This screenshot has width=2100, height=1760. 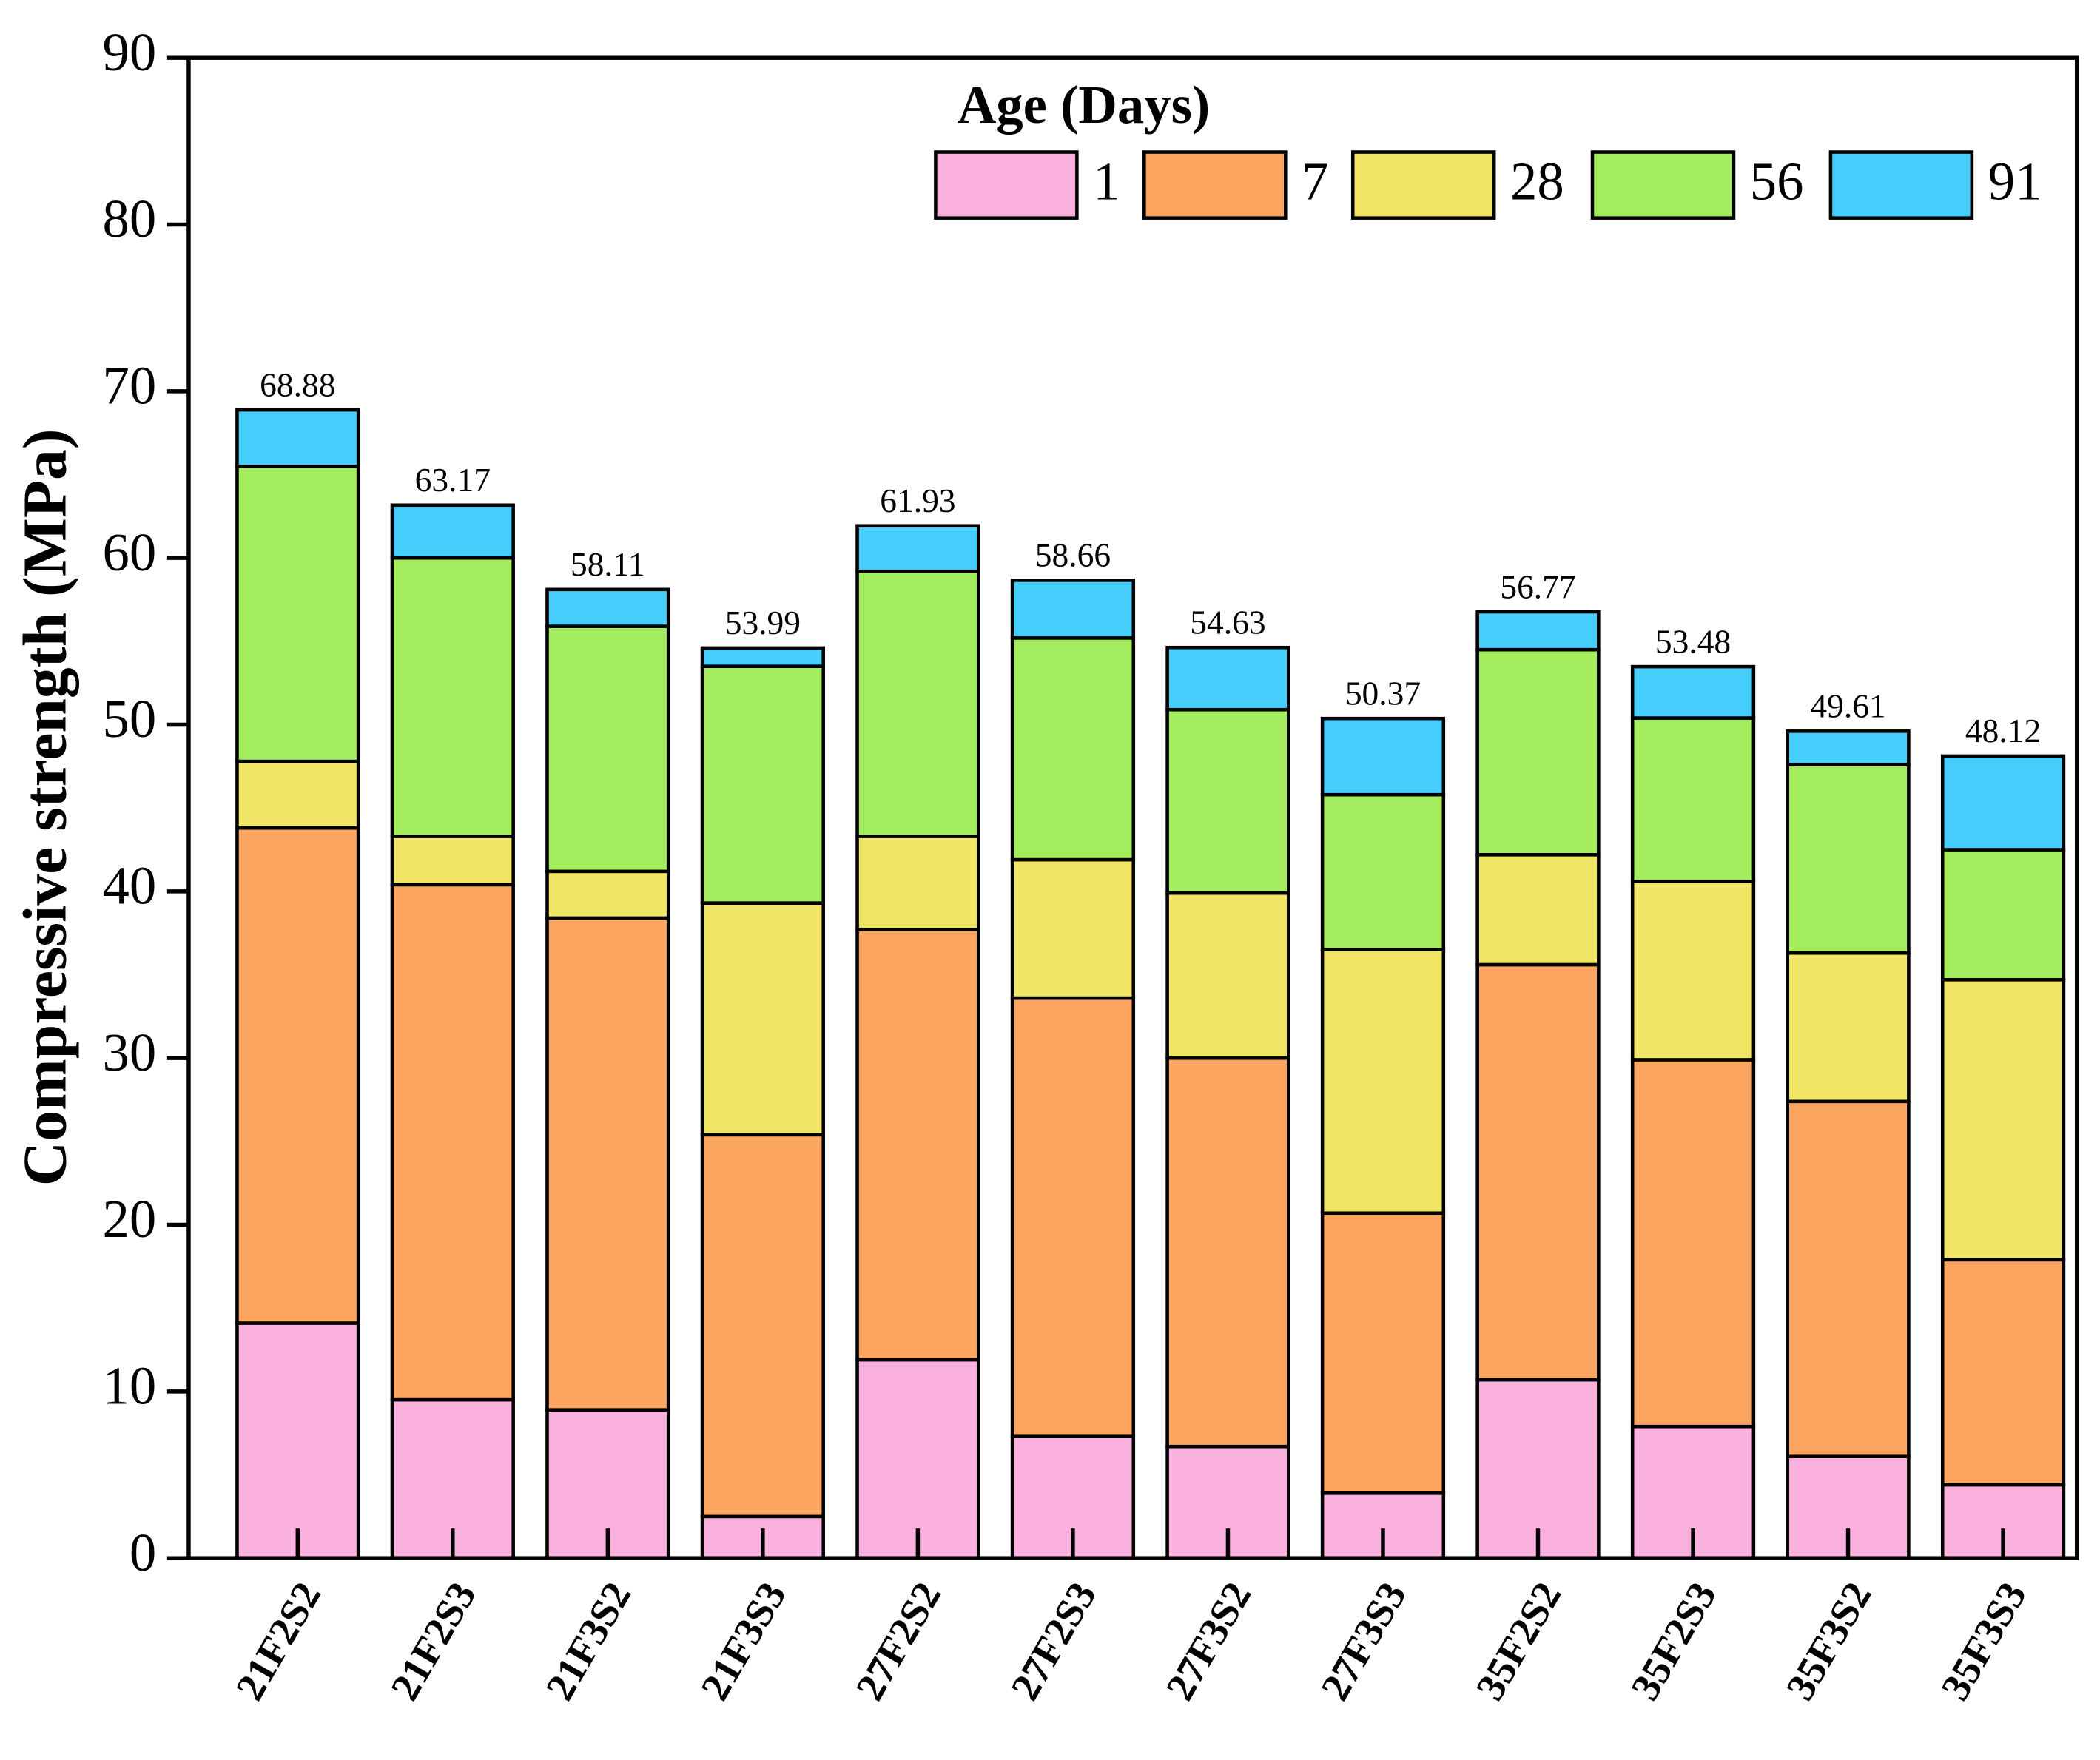 What do you see at coordinates (1053, 1640) in the screenshot?
I see `x-tick-label: 27F2S3` at bounding box center [1053, 1640].